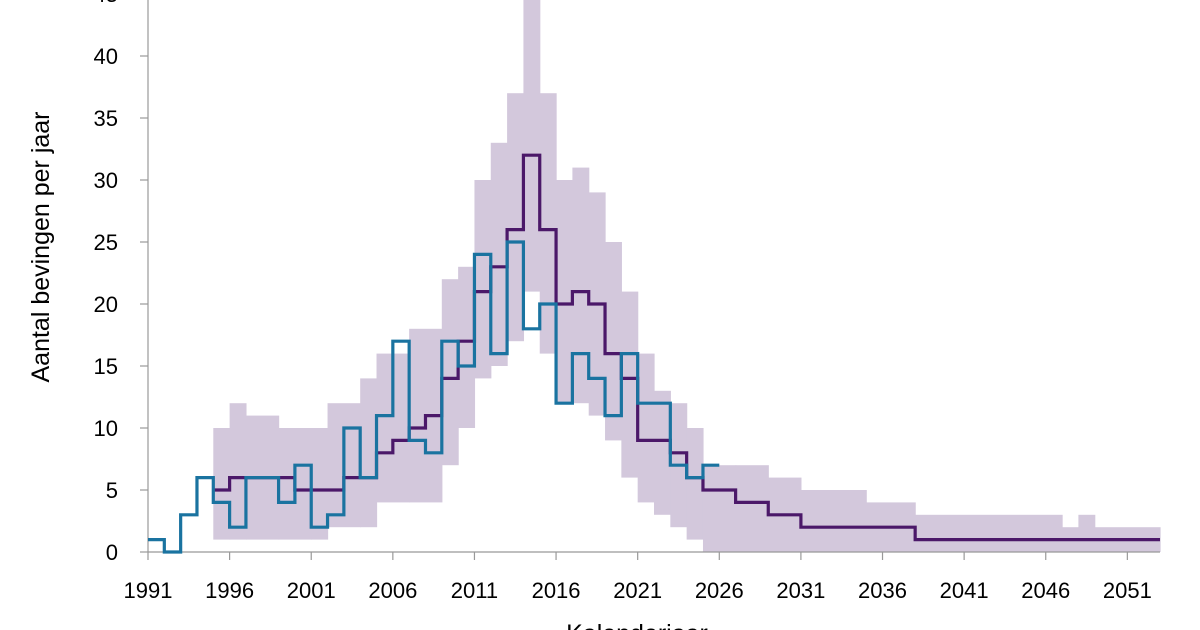 This screenshot has height=630, width=1200. I want to click on y-tick-label: 20, so click(106, 304).